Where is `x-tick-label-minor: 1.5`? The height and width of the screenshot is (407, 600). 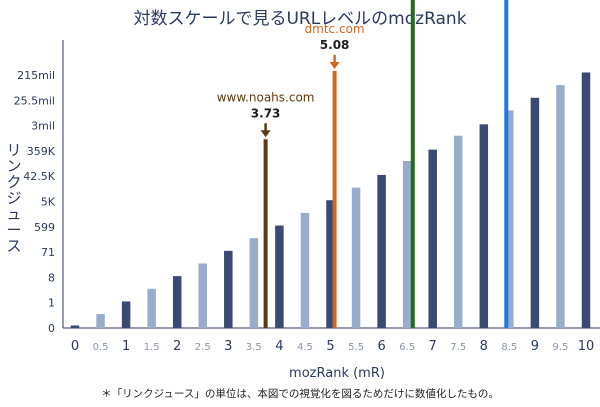 x-tick-label-minor: 1.5 is located at coordinates (152, 347).